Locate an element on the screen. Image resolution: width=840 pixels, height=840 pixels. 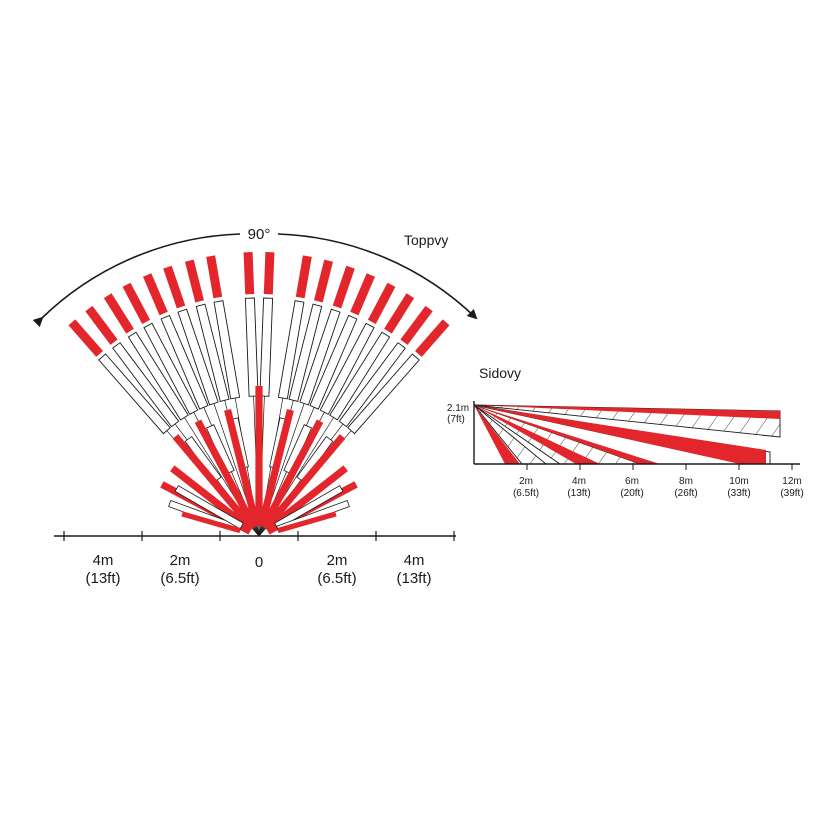
side-scale-label-dist: 2m is located at coordinates (526, 481).